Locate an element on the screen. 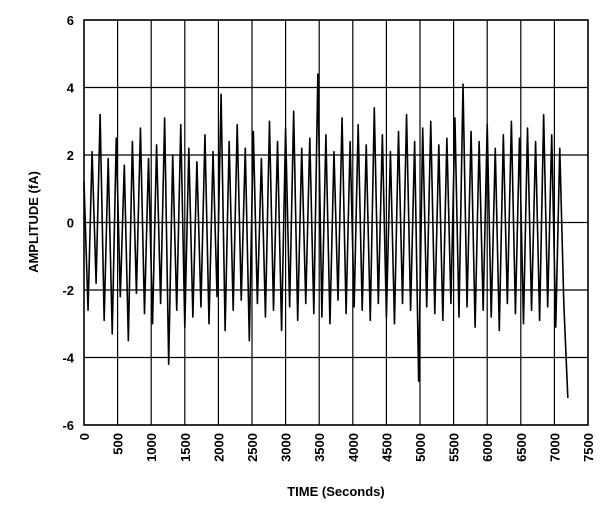  x-tick-label: 500 is located at coordinates (118, 444).